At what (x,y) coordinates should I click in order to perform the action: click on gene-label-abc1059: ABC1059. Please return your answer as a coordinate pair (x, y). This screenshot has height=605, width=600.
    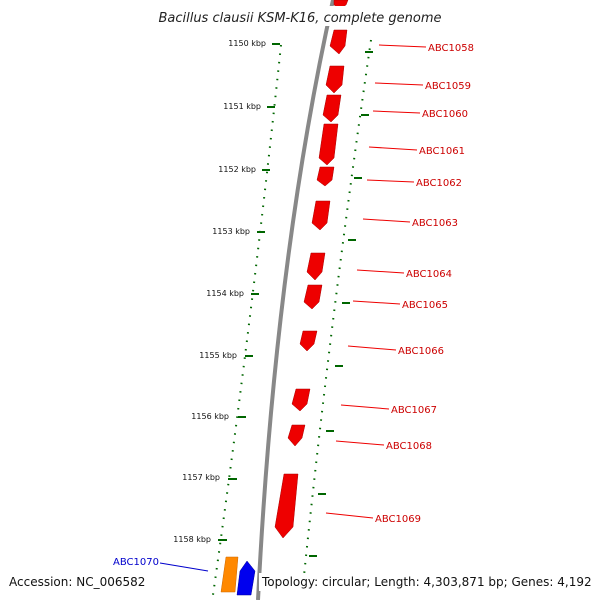
    Looking at the image, I should click on (448, 86).